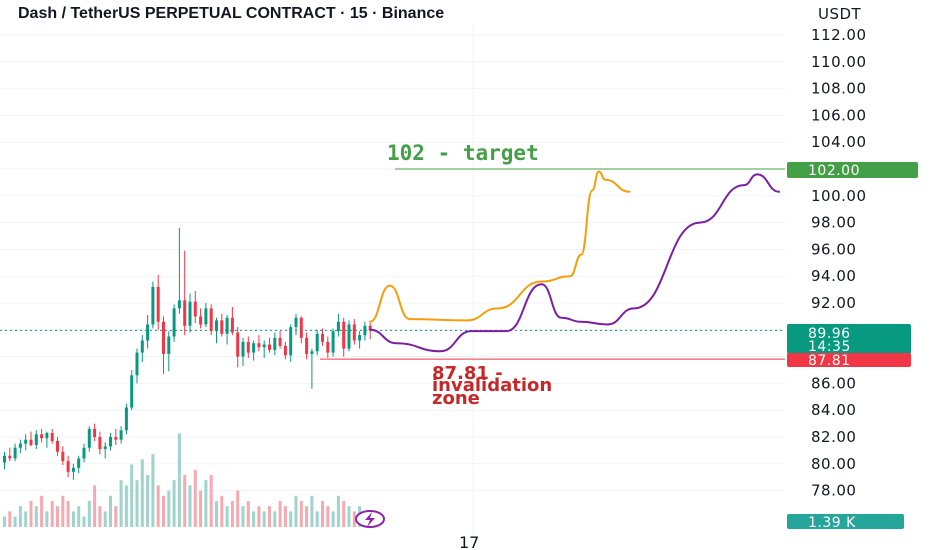 The height and width of the screenshot is (550, 932). I want to click on y-tick-label: 112.00, so click(839, 35).